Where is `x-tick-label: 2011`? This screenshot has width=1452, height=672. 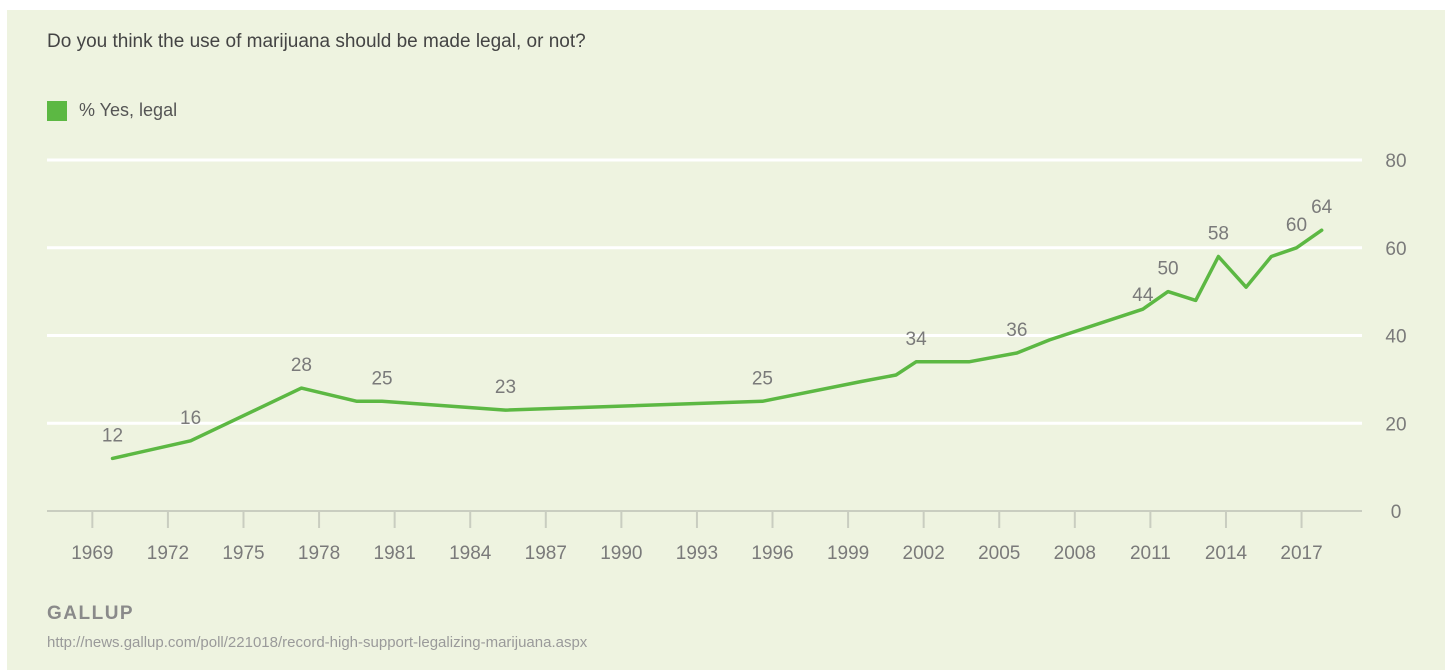 x-tick-label: 2011 is located at coordinates (1150, 553).